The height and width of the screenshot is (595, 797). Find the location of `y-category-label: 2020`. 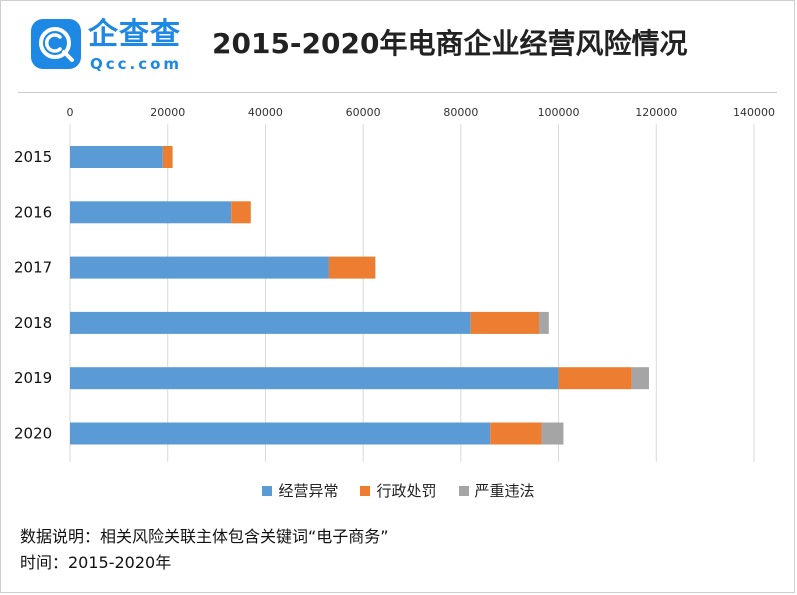

y-category-label: 2020 is located at coordinates (33, 434).